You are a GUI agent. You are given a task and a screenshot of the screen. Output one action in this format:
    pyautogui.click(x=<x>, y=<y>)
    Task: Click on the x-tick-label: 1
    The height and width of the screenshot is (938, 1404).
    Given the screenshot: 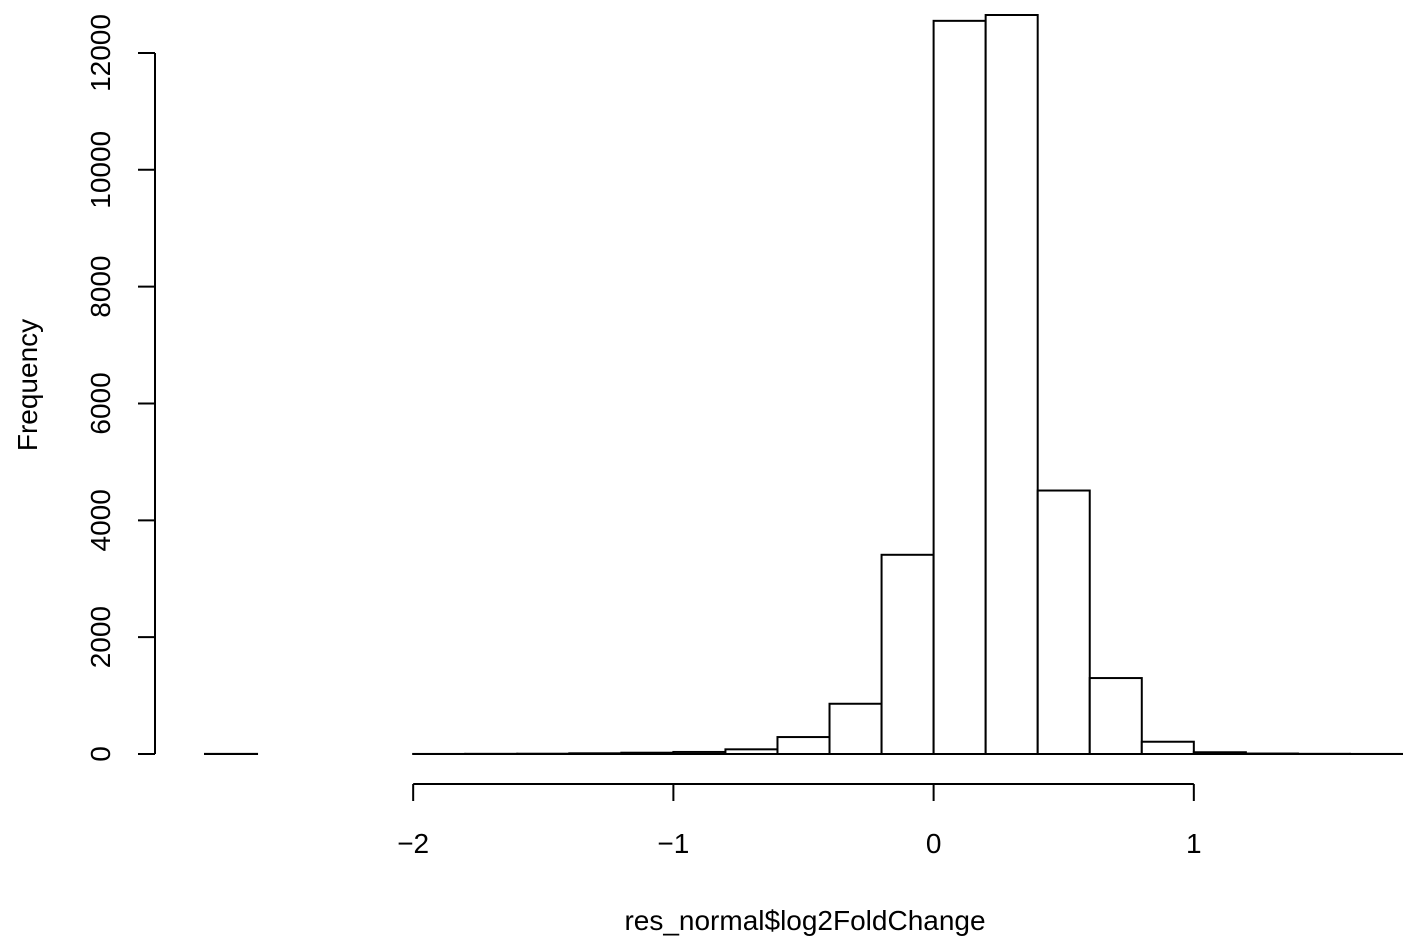 What is the action you would take?
    pyautogui.click(x=1194, y=843)
    